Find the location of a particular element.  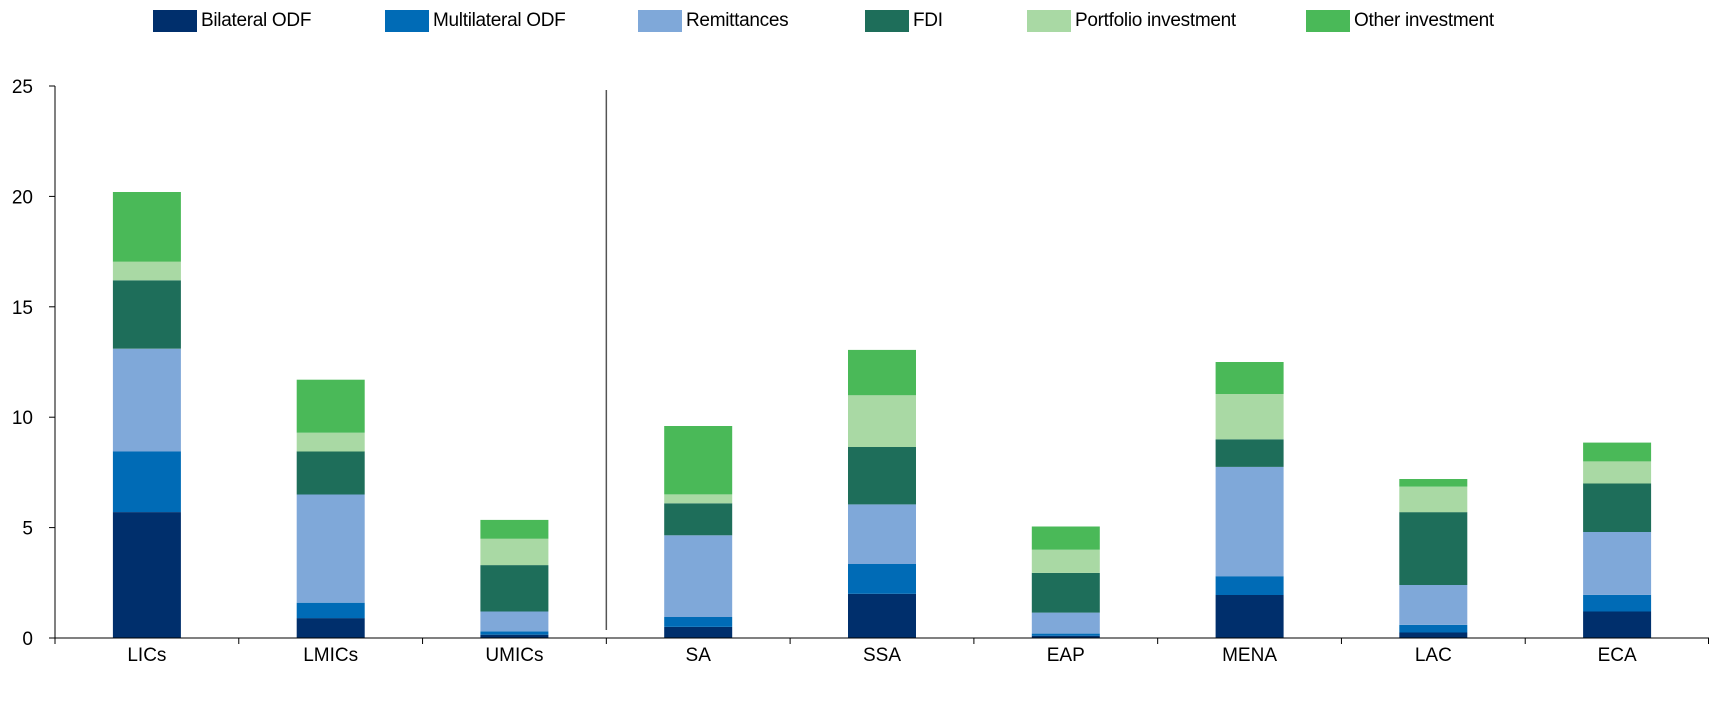

legend-label: Bilateral ODF is located at coordinates (256, 20).